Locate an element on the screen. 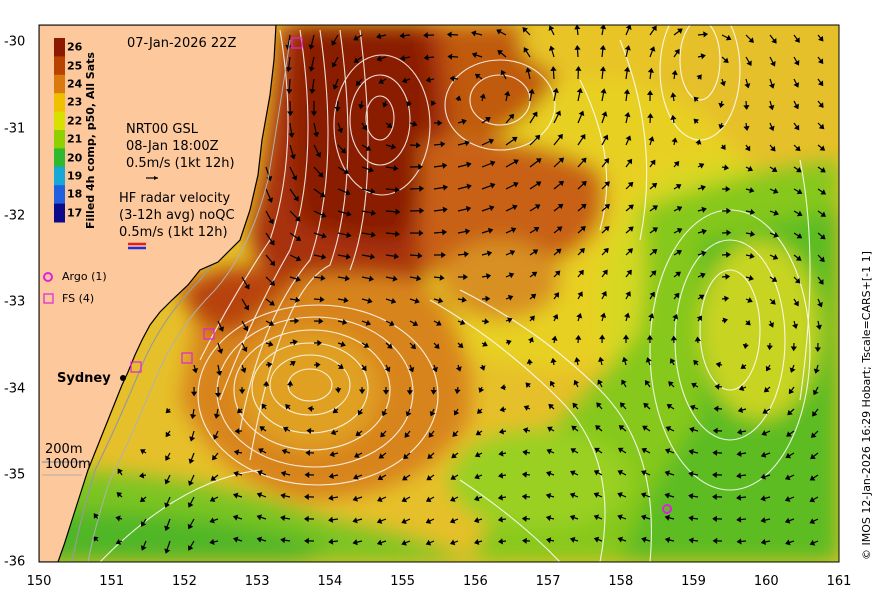 The image size is (880, 600). colorbar-tick-label: 23 is located at coordinates (75, 102).